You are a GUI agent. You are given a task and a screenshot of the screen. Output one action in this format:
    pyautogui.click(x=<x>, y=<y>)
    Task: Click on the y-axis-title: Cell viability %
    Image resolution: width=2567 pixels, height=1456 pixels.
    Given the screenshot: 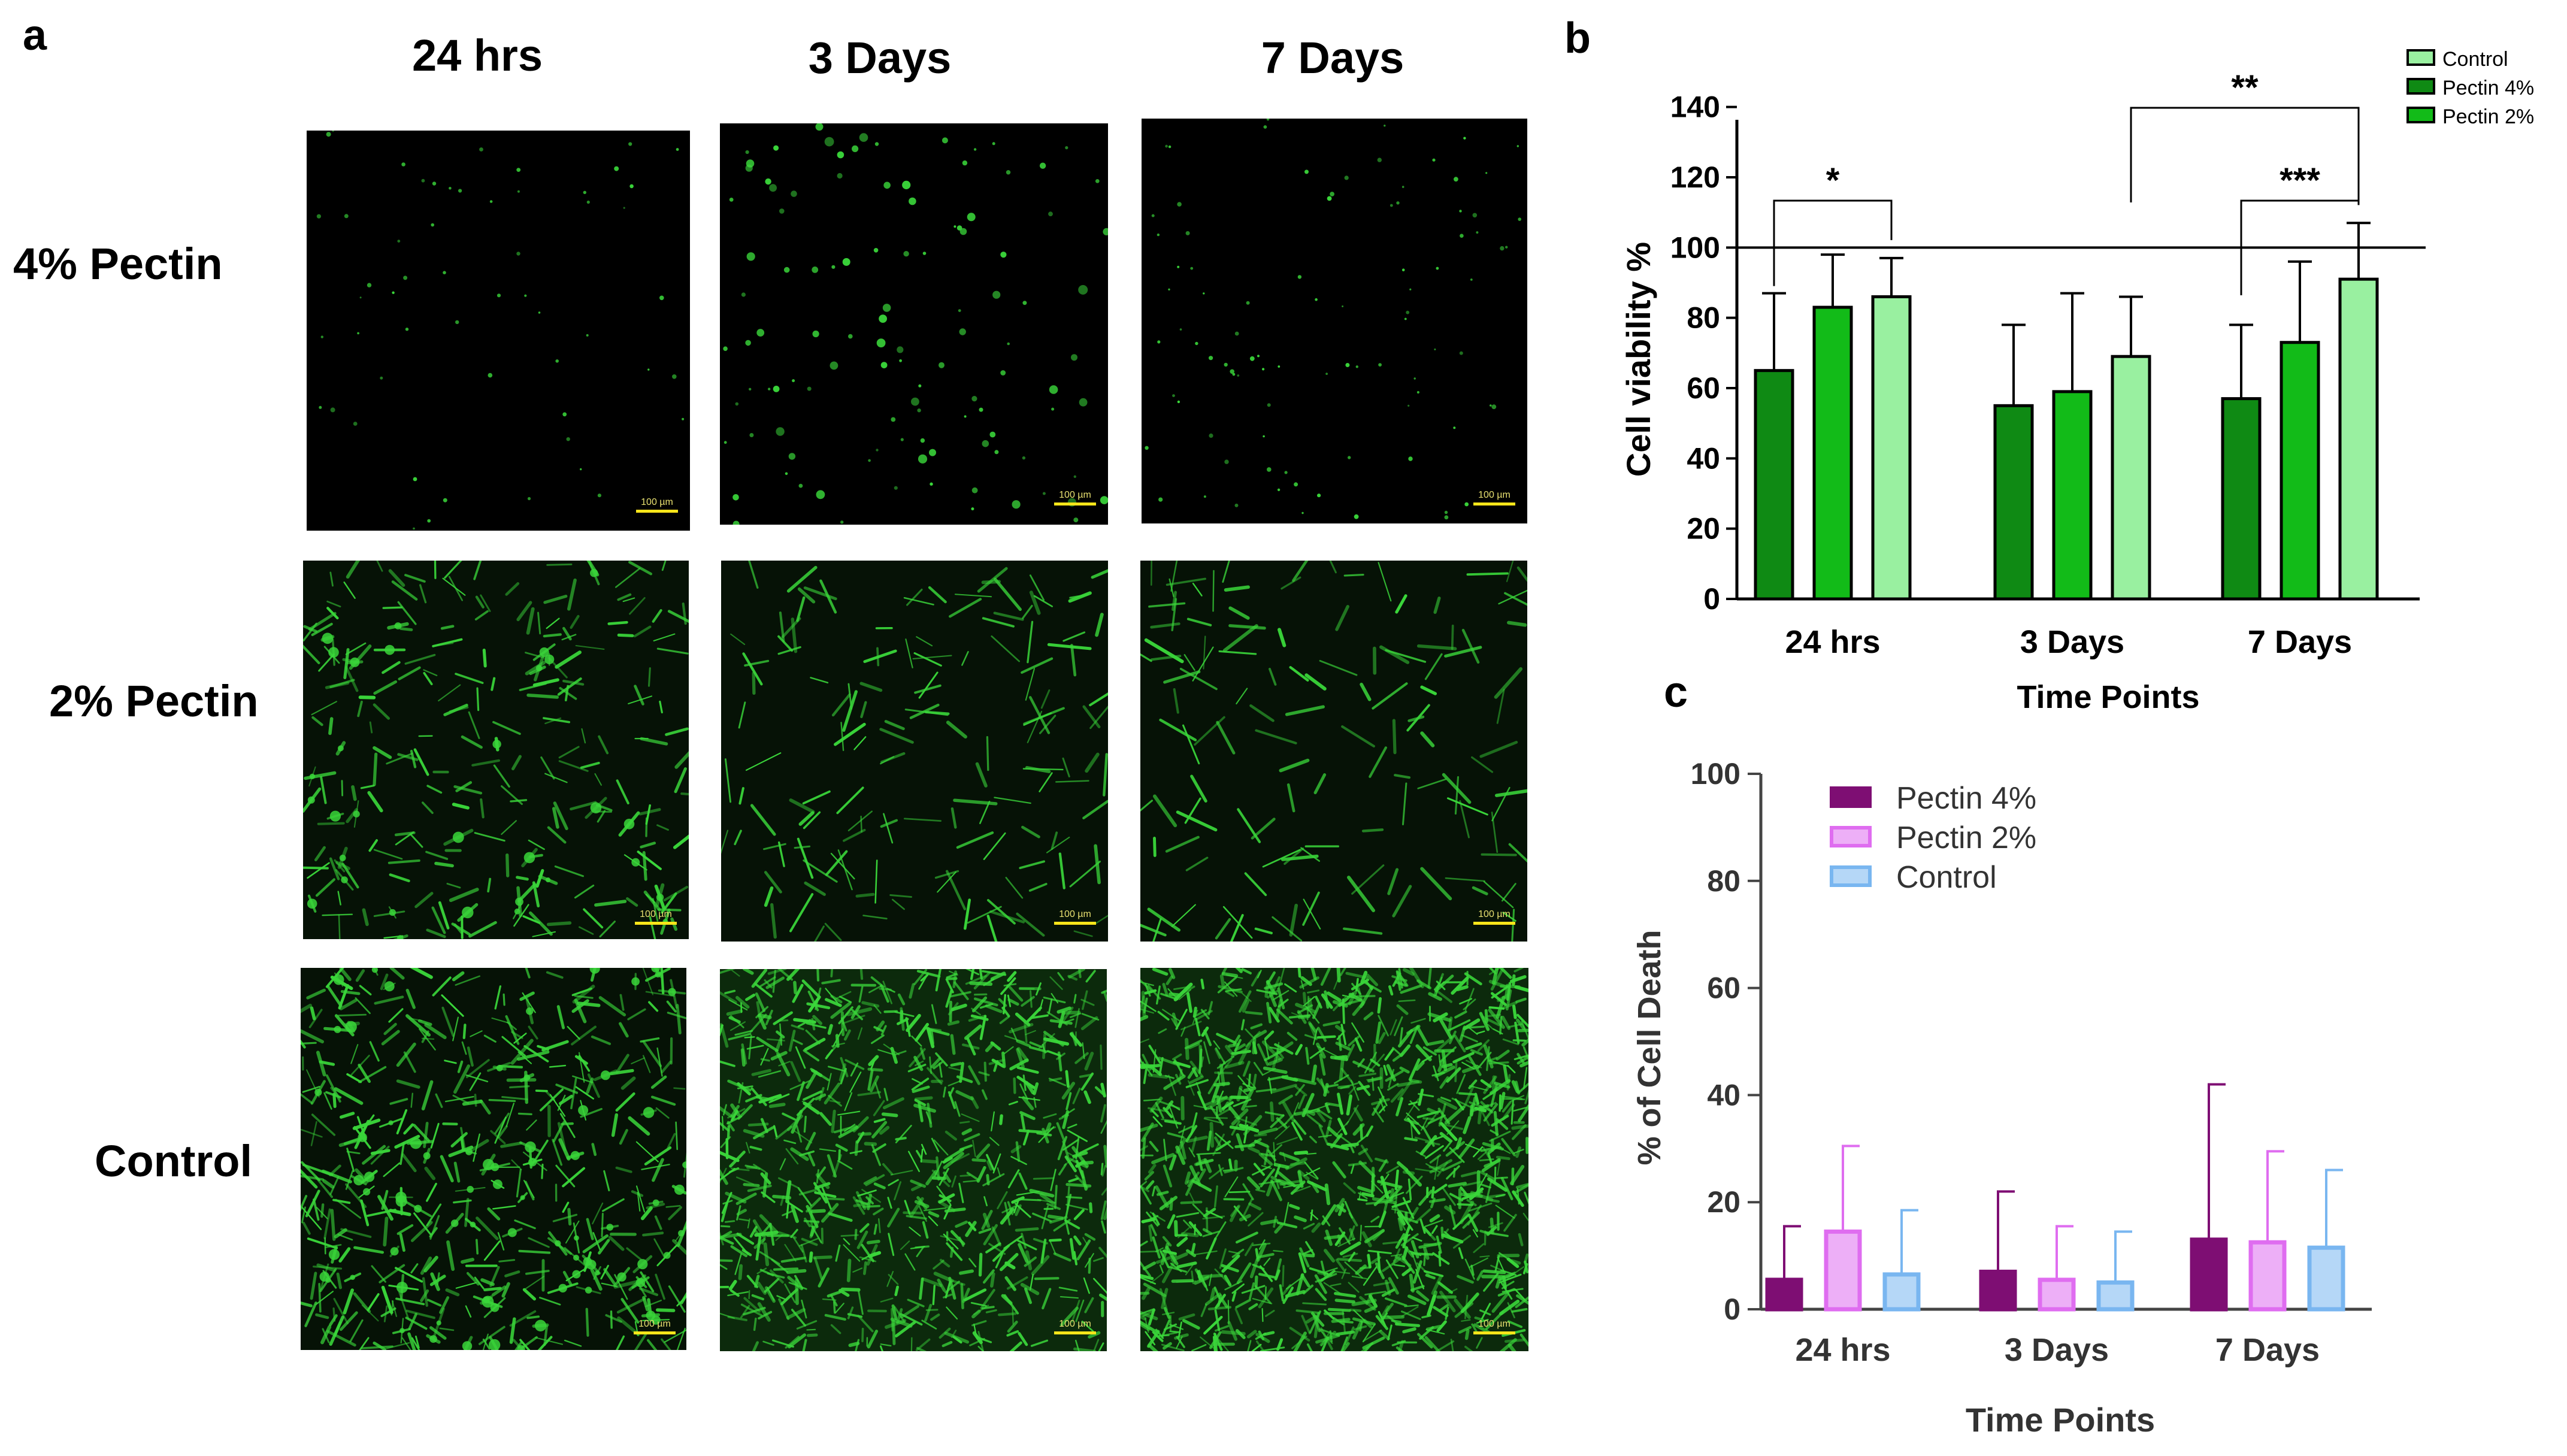 What is the action you would take?
    pyautogui.click(x=1638, y=359)
    